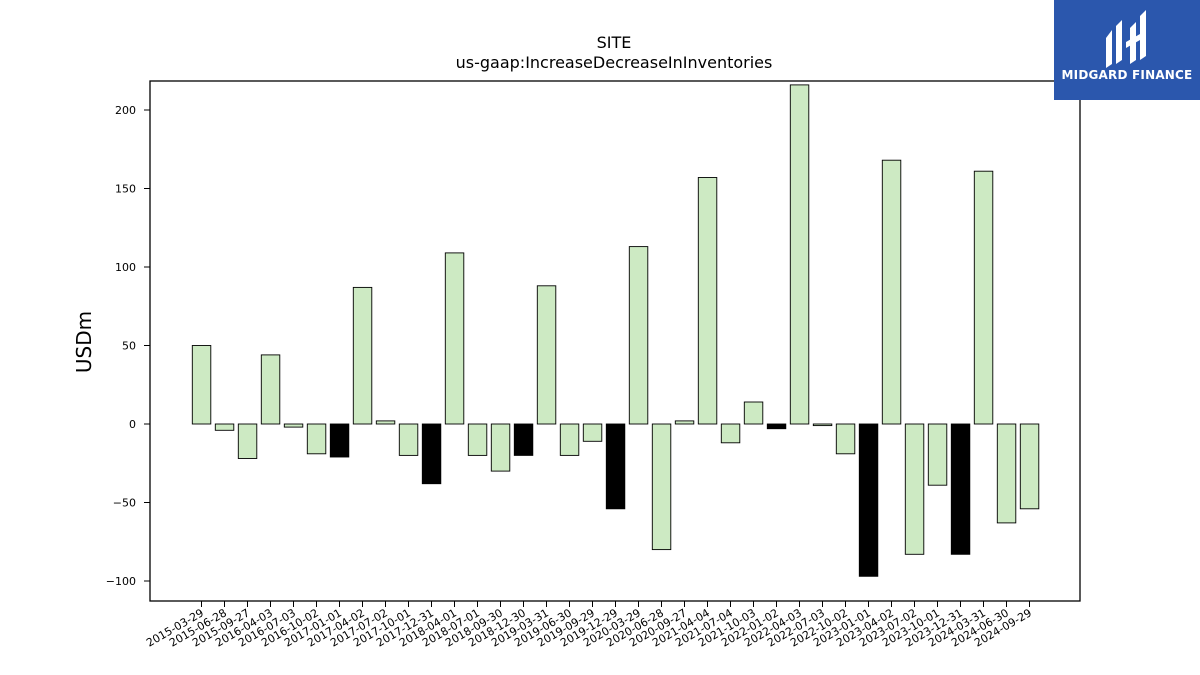  I want to click on chart-subtitle: us-gaap:IncreaseDecreaseInInventories, so click(614, 62).